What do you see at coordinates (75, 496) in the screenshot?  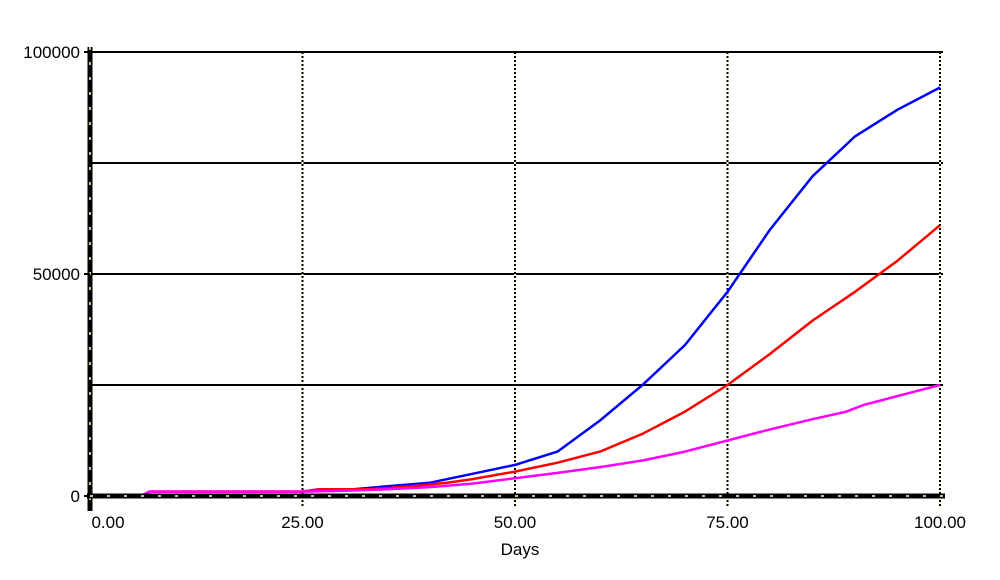 I see `y-tick-label: 0` at bounding box center [75, 496].